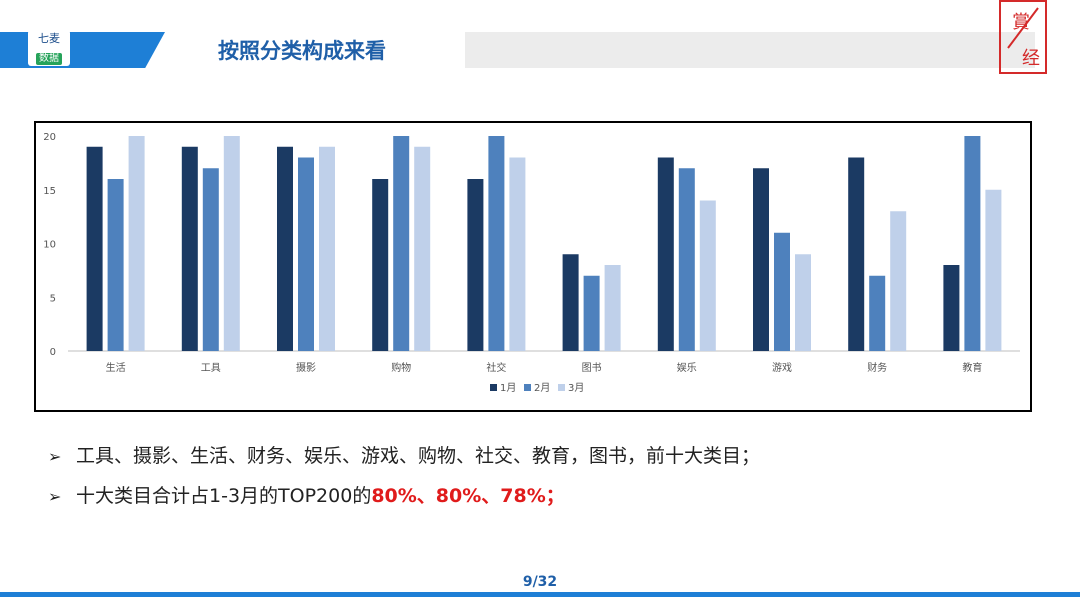 This screenshot has height=608, width=1080. I want to click on bar-1月-教育, so click(951, 308).